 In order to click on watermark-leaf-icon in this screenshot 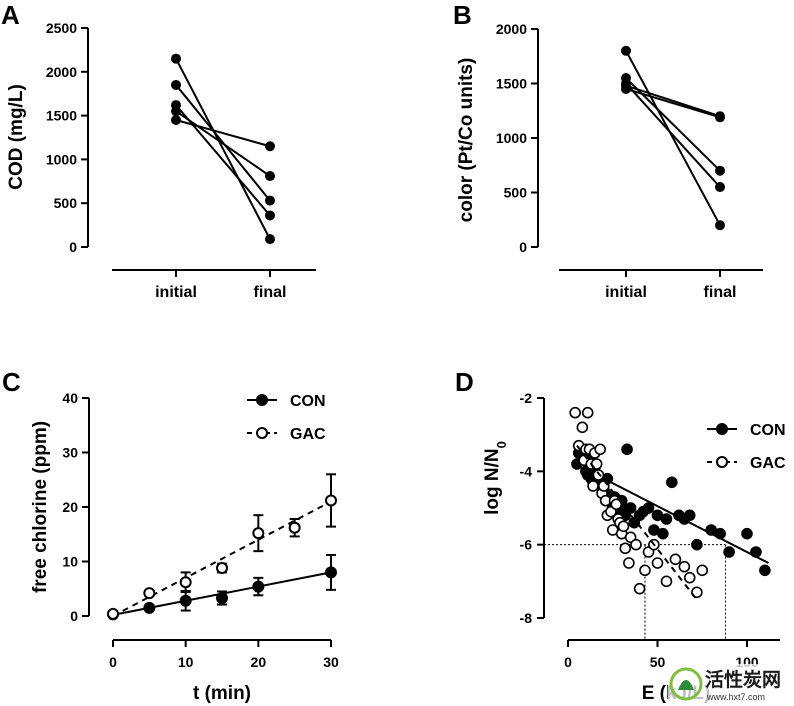, I will do `click(686, 685)`.